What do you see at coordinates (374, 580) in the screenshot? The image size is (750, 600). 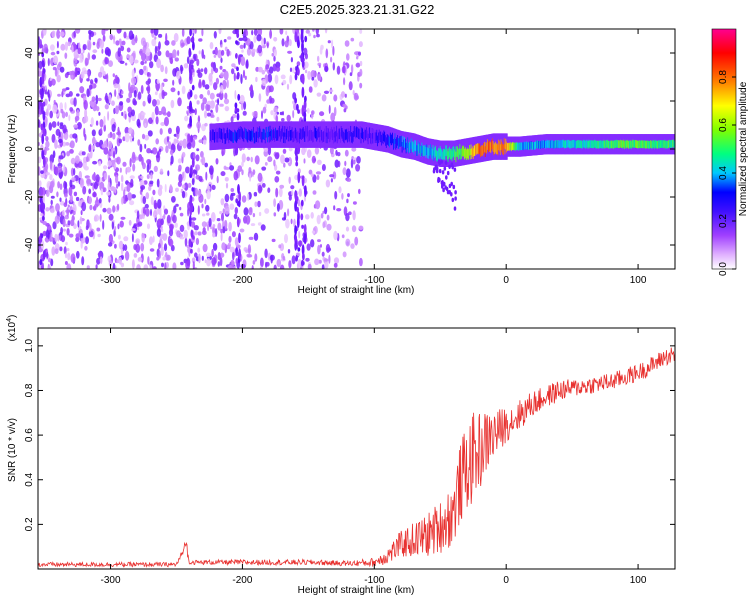 I see `snr-x-tick-label: -100` at bounding box center [374, 580].